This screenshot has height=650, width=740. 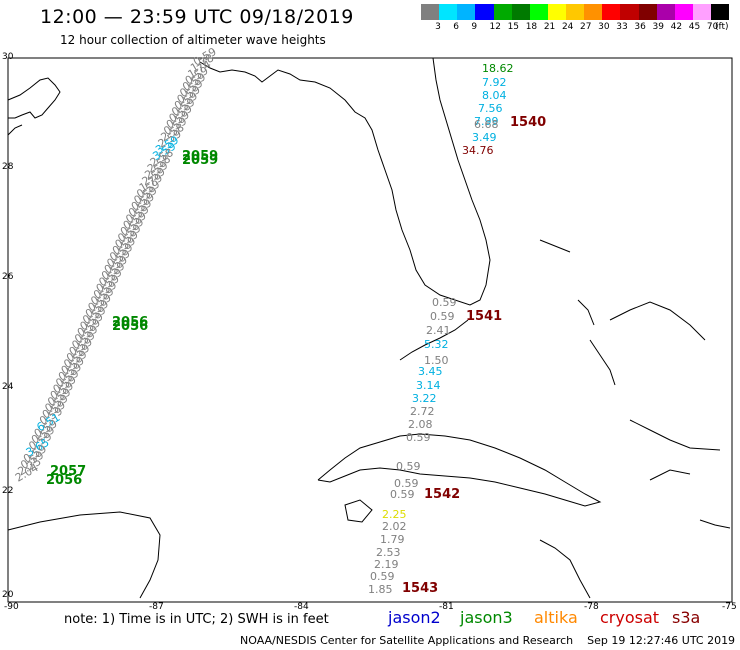 I want to click on page-title: 12:00 — 23:59 UTC 09/18/2019, so click(x=197, y=17).